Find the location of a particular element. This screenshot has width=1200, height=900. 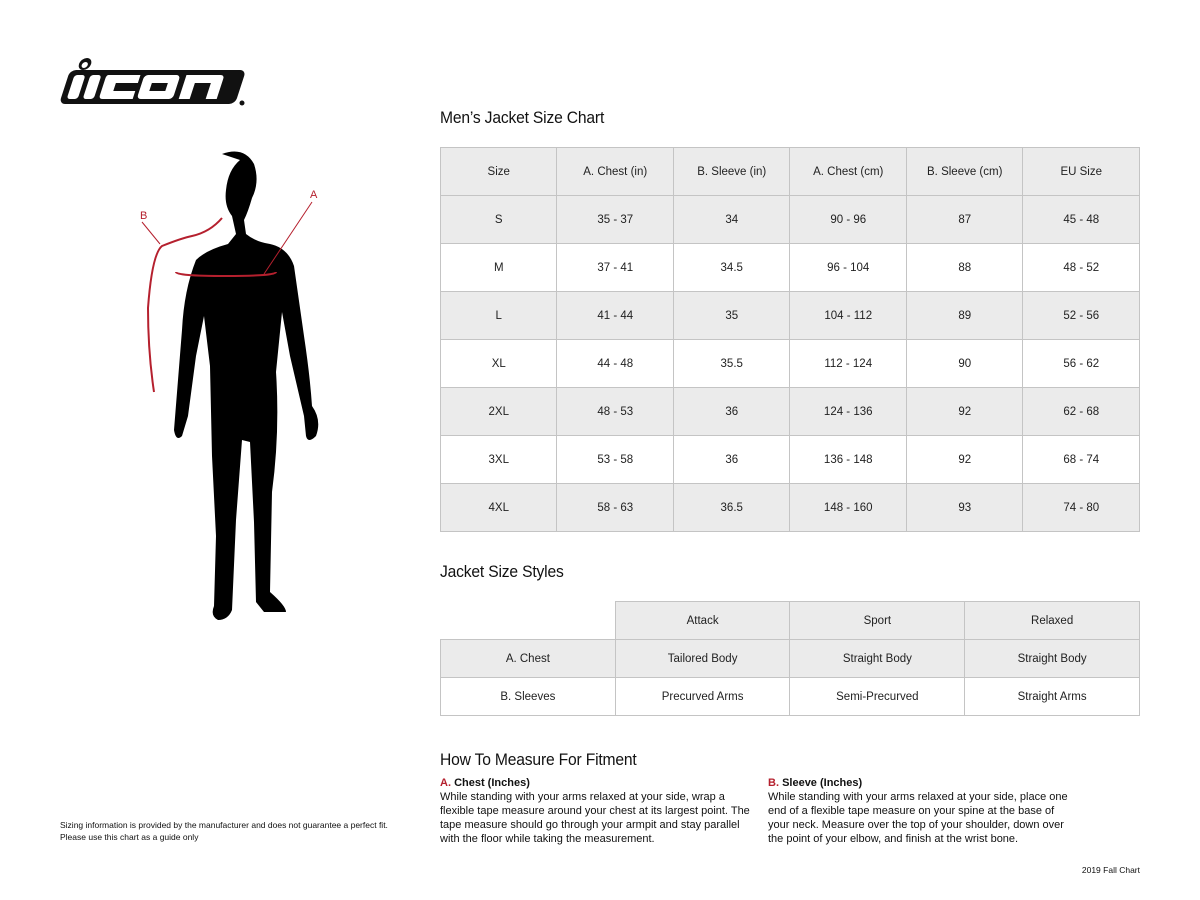

table-cell: 52 - 56 is located at coordinates (1081, 315).